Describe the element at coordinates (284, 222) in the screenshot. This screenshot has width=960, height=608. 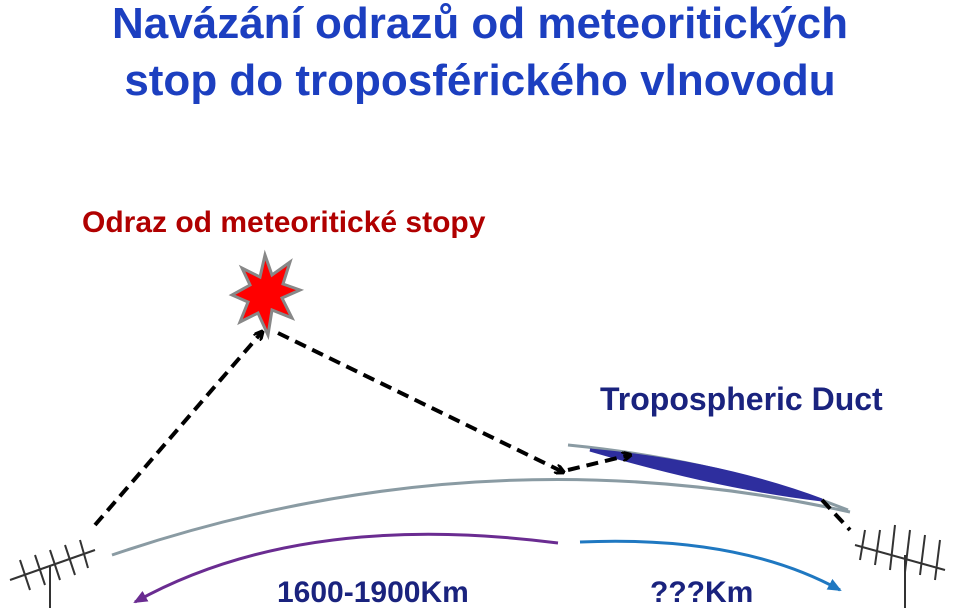
I see `subtitle: Odraz od meteoritické stopy` at that location.